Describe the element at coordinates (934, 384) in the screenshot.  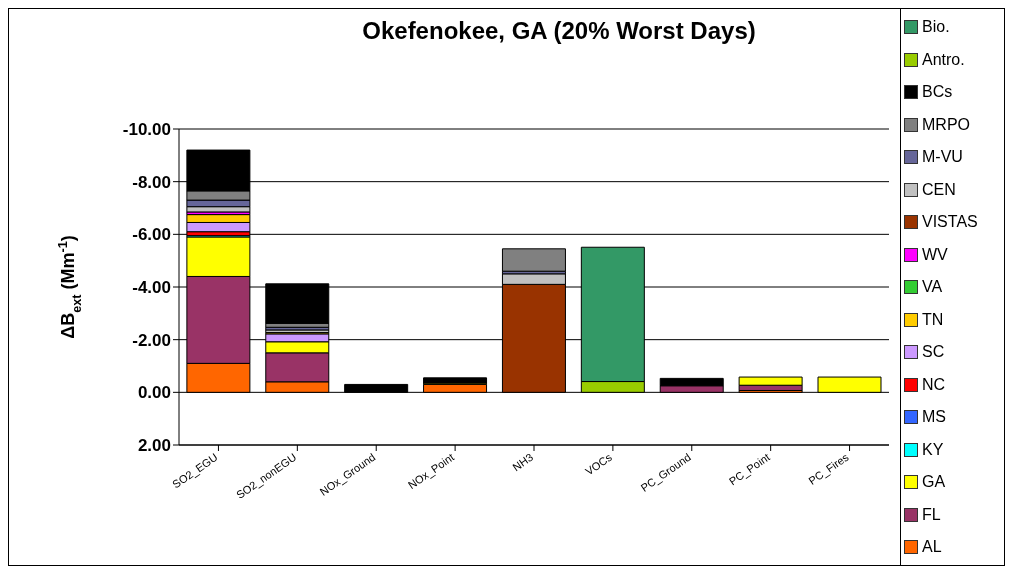
I see `legend-label: NC` at that location.